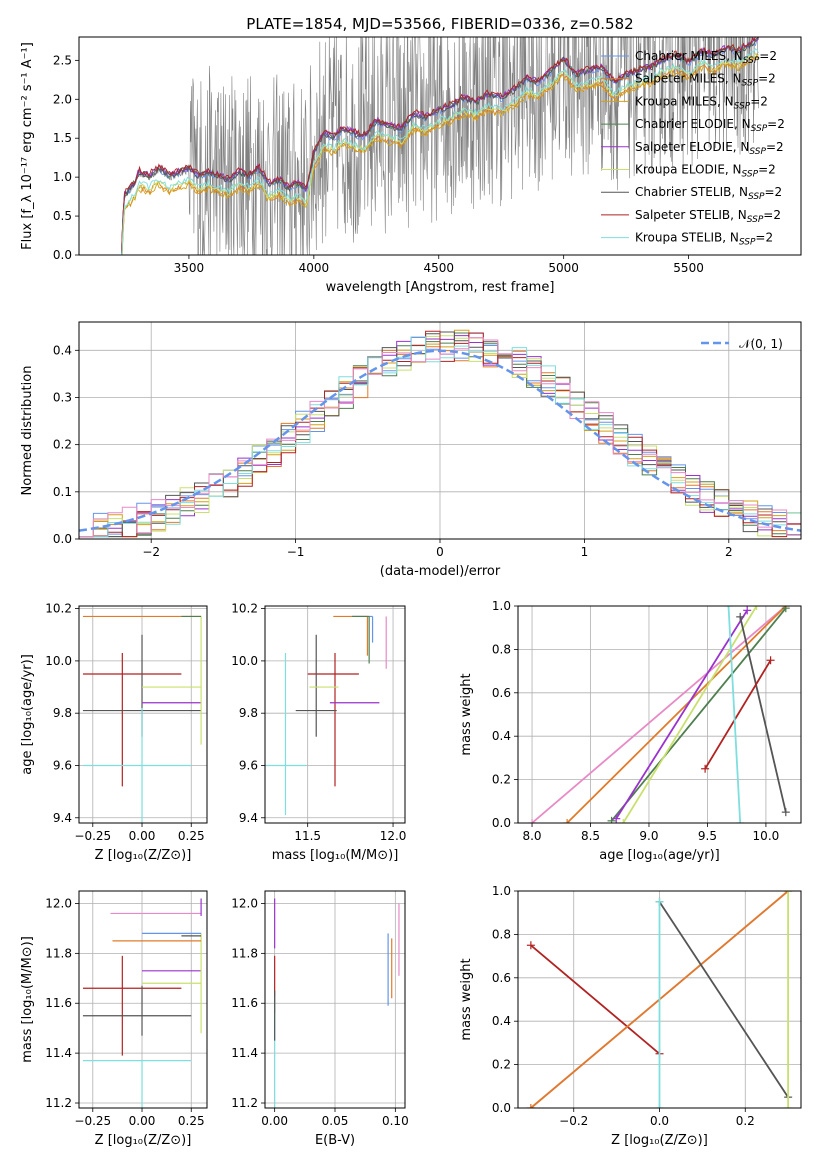 The width and height of the screenshot is (819, 1170). I want to click on x-tick-label: 0, so click(440, 552).